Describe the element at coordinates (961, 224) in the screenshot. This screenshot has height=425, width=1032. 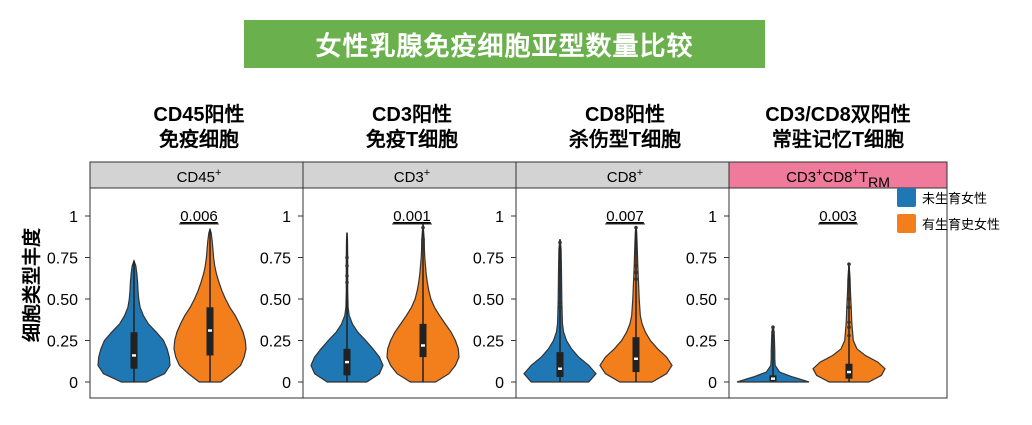
I see `legend-label-parous: 有生育史女性` at that location.